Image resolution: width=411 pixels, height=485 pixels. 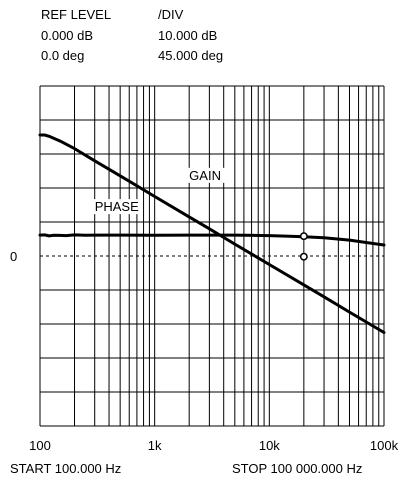 I want to click on x-tick-label: 100, so click(x=40, y=445).